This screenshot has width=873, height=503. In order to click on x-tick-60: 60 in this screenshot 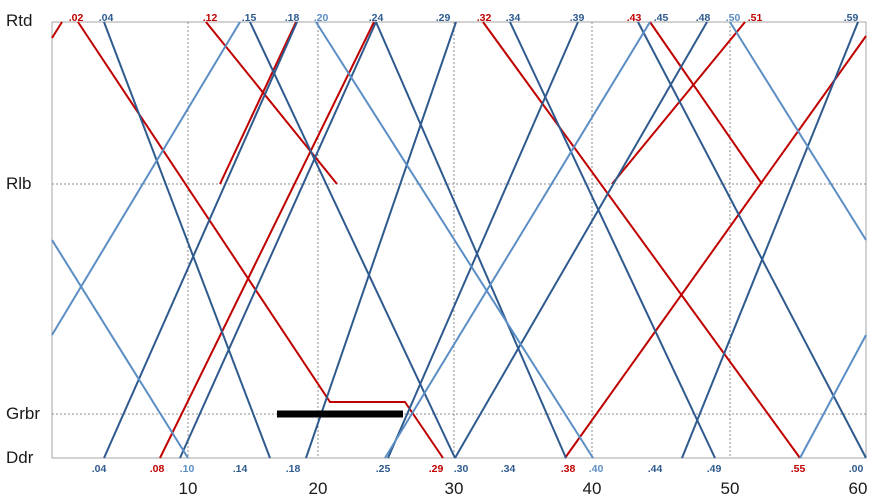, I will do `click(858, 488)`.